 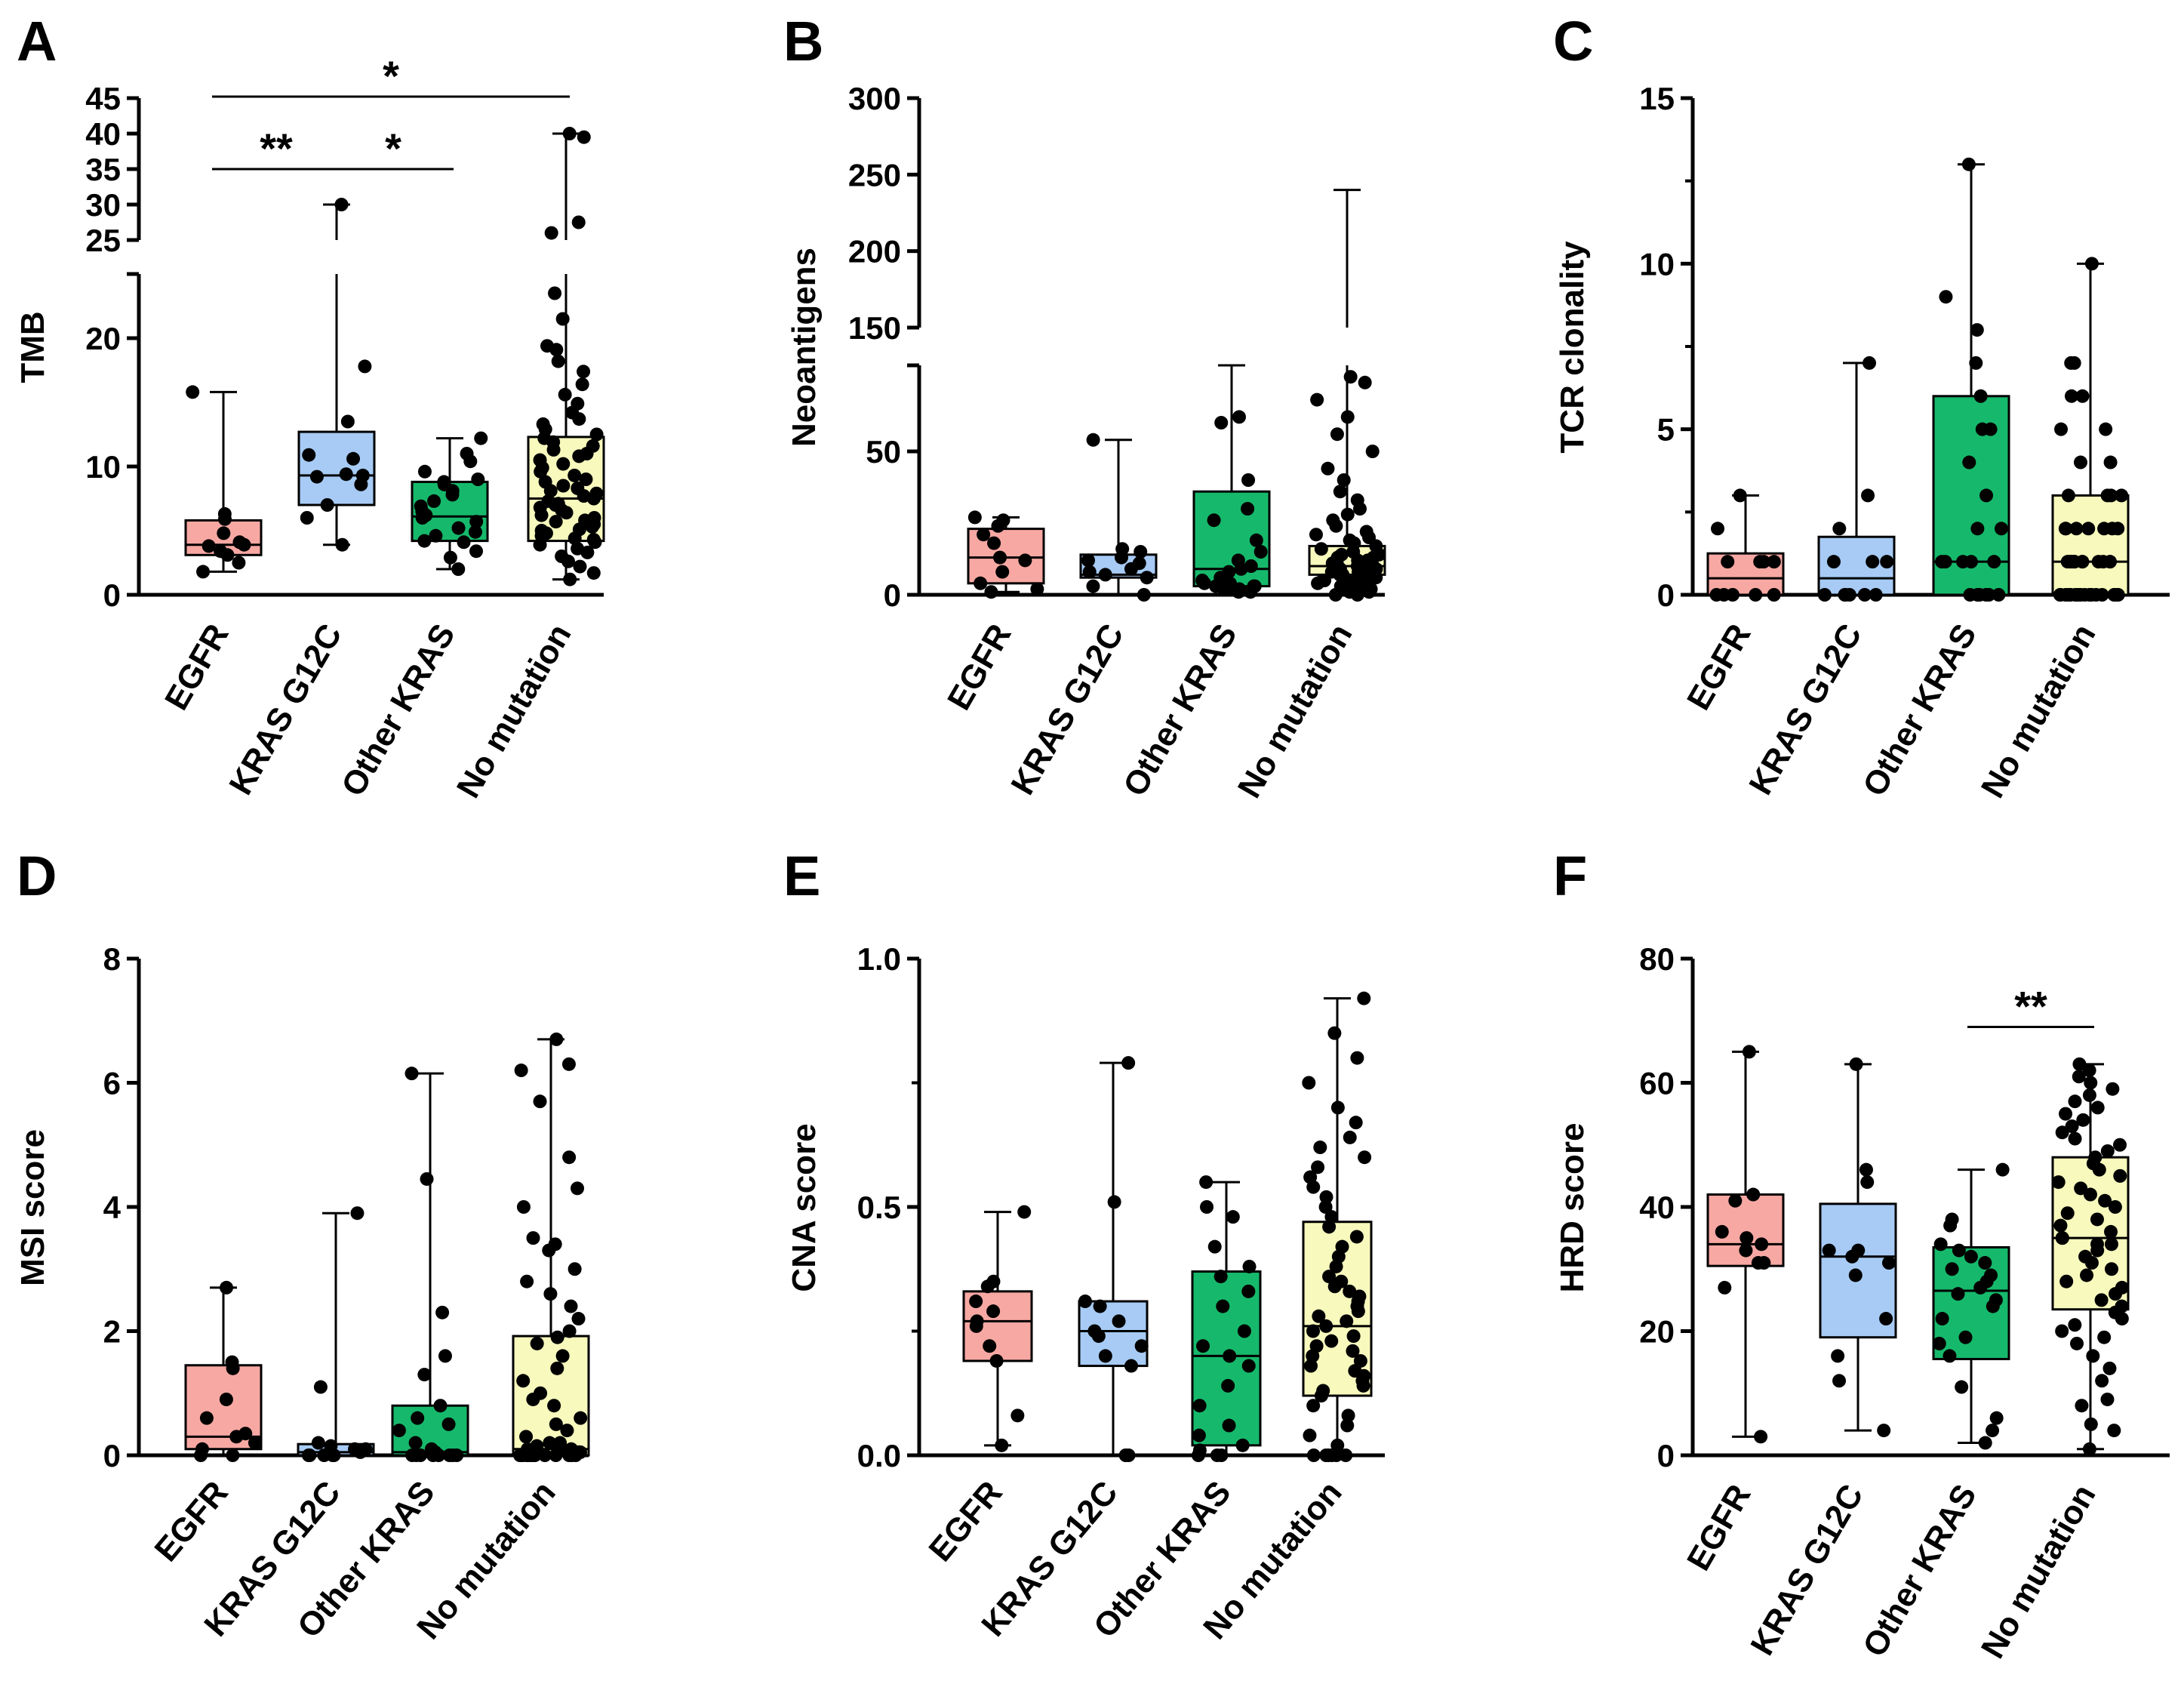 I want to click on y-tick-label: 0.5, so click(x=879, y=1207).